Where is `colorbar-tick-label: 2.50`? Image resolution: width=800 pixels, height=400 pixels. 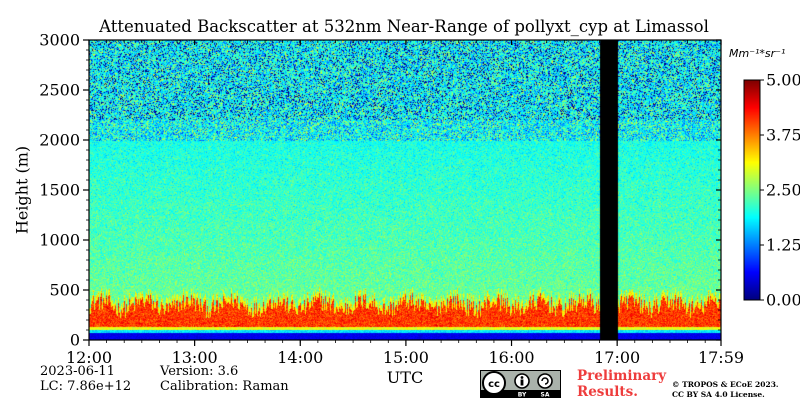 colorbar-tick-label: 2.50 is located at coordinates (783, 190).